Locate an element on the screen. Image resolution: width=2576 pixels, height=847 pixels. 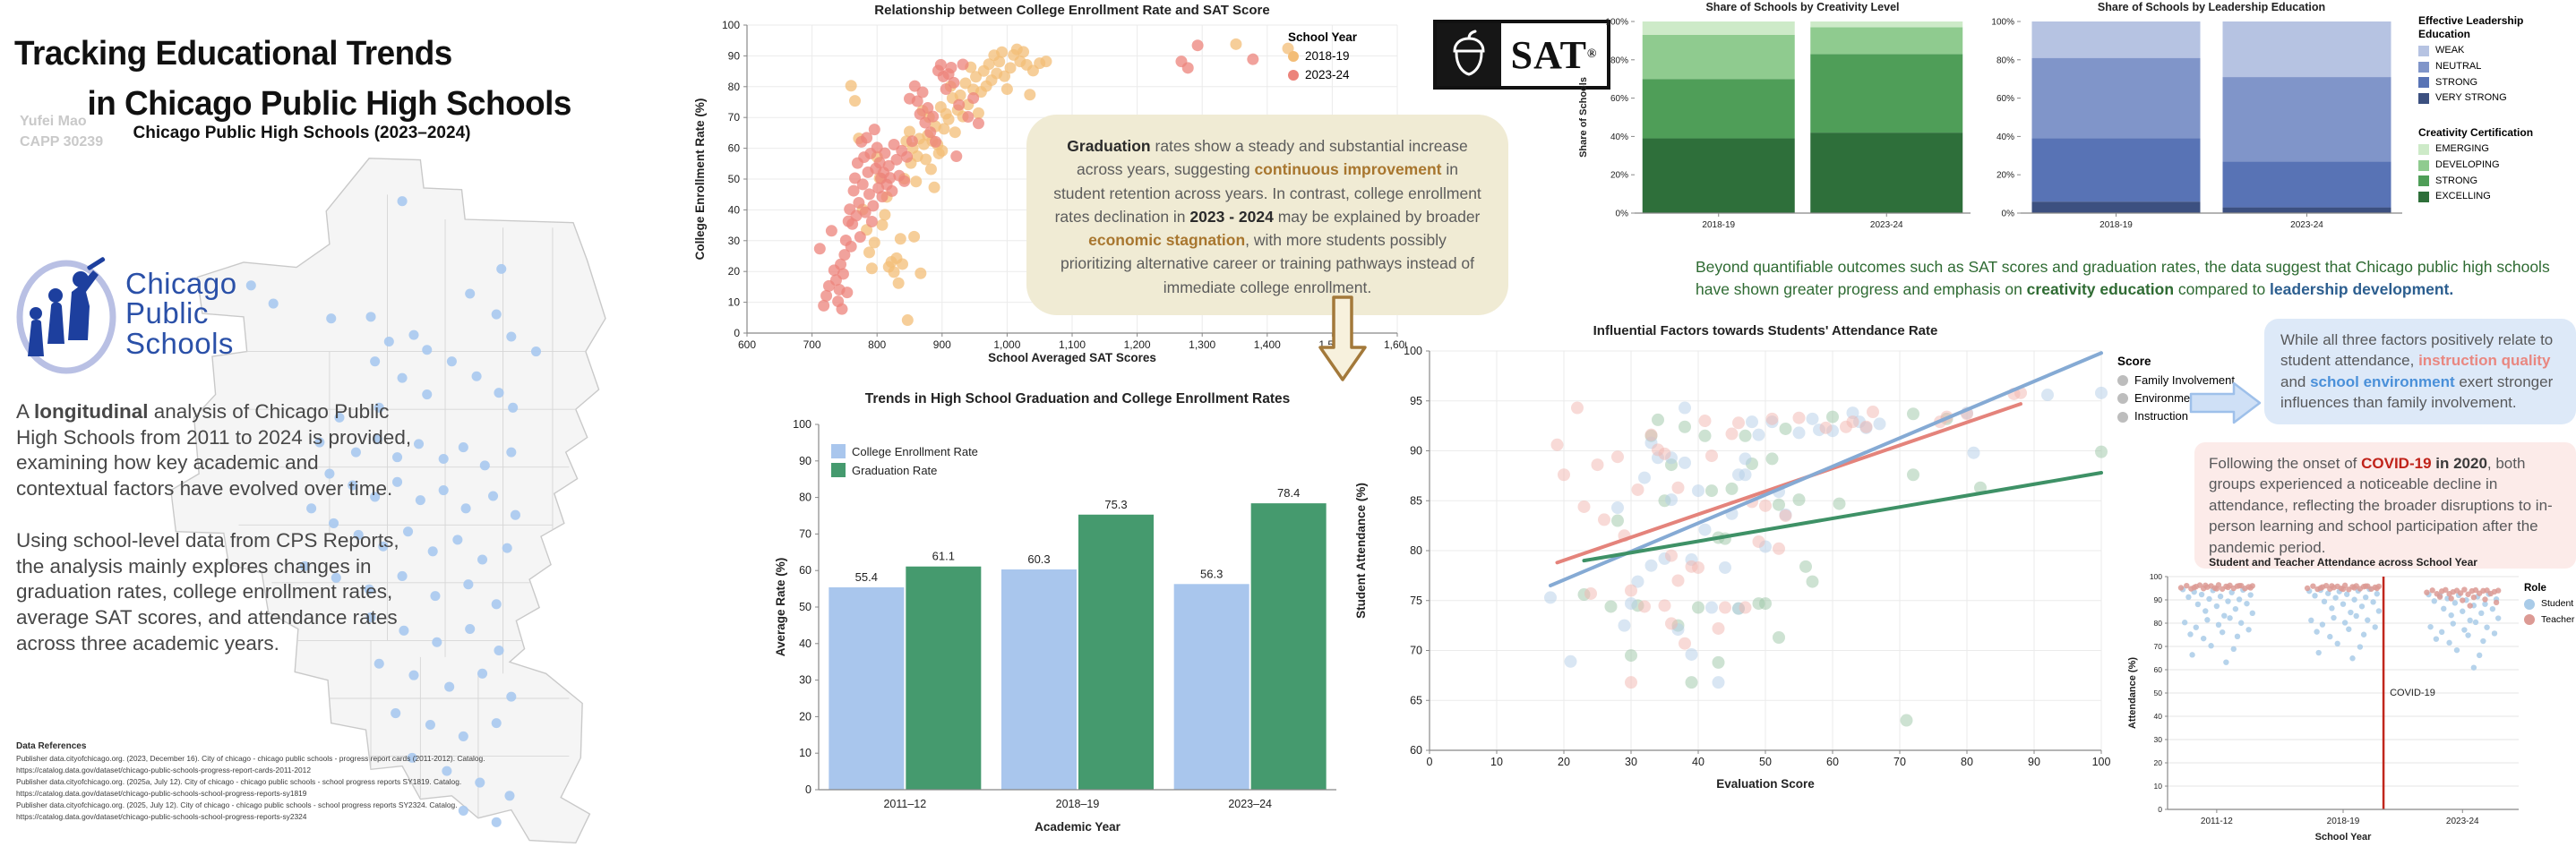
svg-text: 100 is located at coordinates (1413, 351).